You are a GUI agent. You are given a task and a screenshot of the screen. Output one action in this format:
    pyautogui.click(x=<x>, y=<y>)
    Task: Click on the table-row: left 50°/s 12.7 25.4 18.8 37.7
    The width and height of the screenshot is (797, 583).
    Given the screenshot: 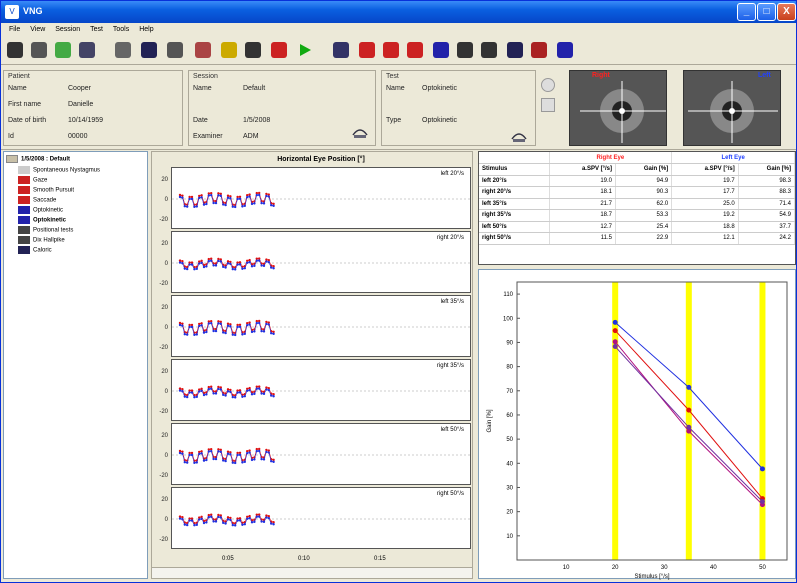 What is the action you would take?
    pyautogui.click(x=637, y=227)
    